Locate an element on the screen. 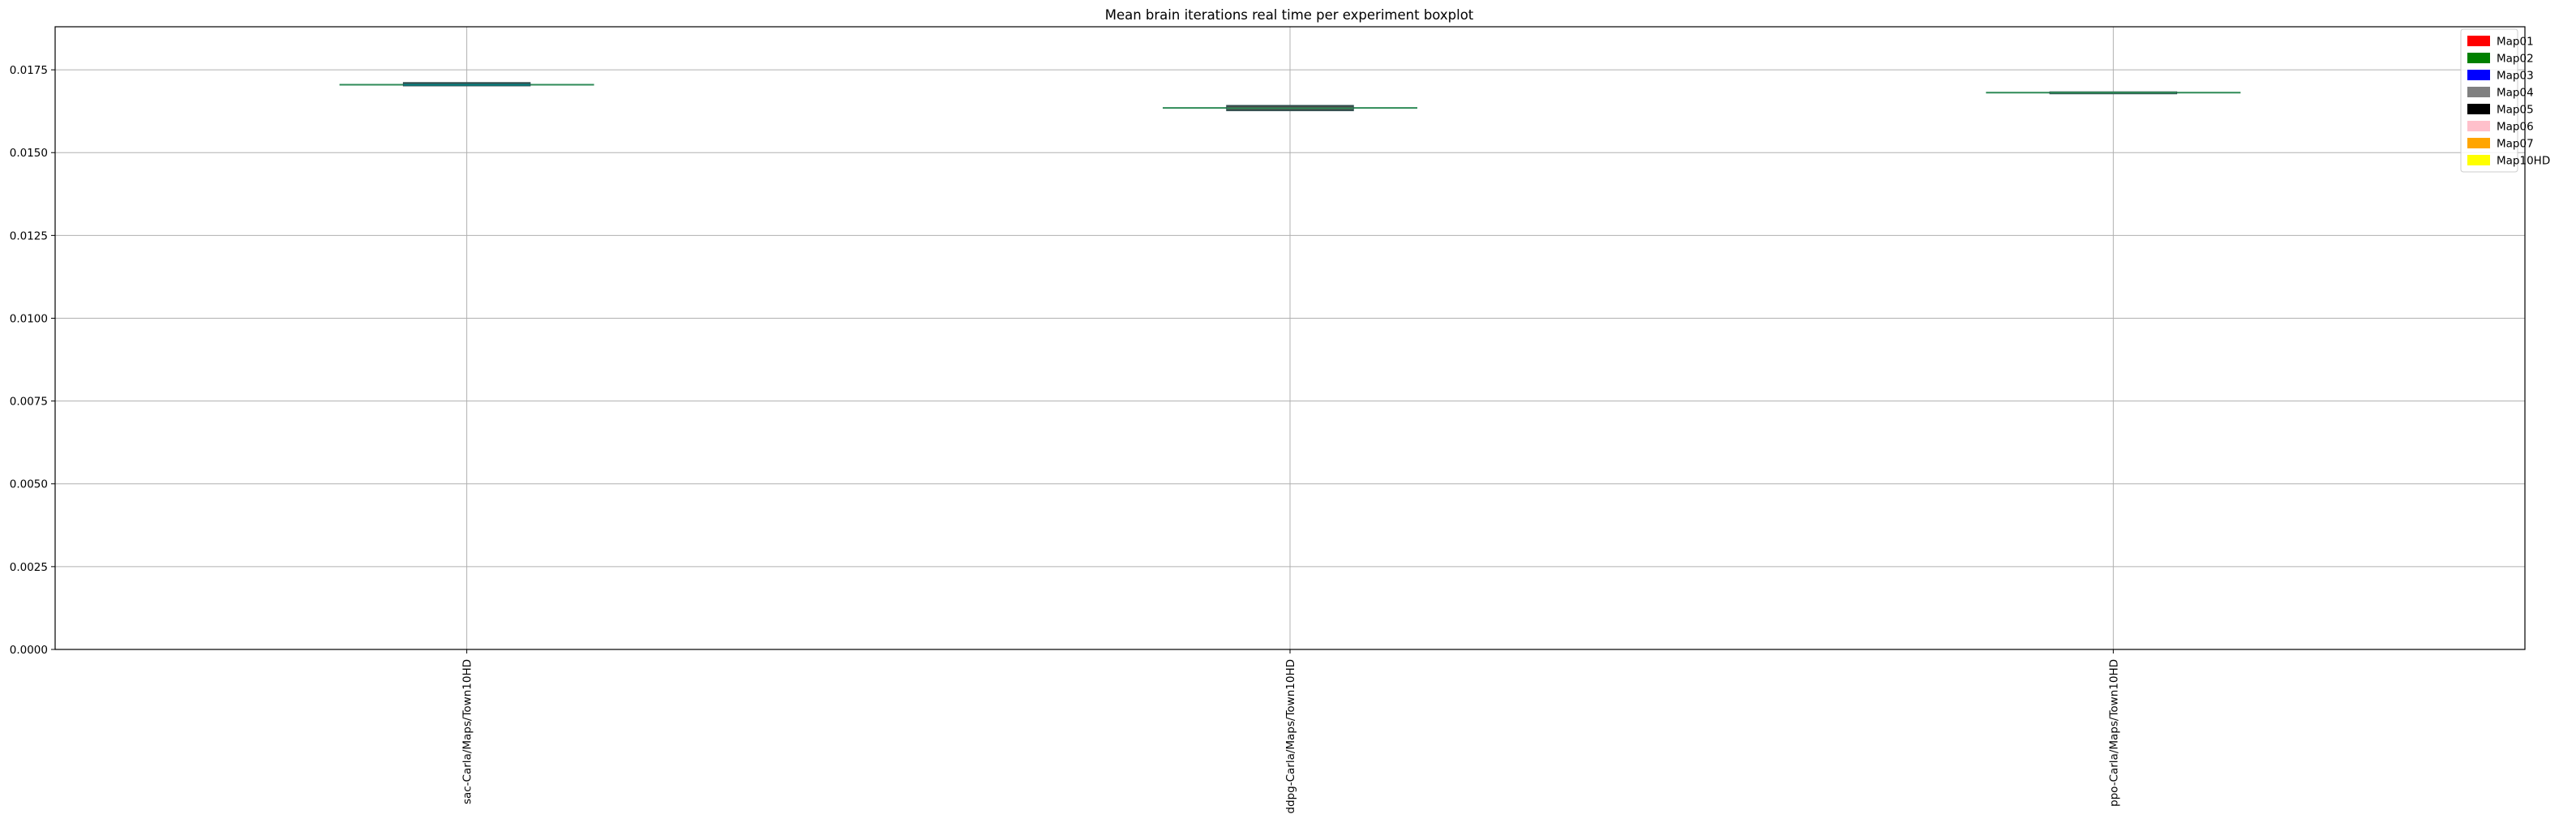 The image size is (2576, 827). legend-label: Map05 is located at coordinates (2515, 110).